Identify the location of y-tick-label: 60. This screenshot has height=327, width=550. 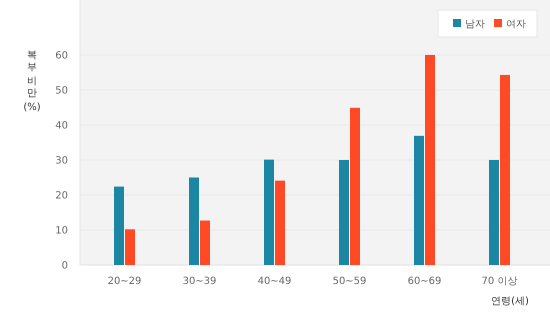
(61, 56).